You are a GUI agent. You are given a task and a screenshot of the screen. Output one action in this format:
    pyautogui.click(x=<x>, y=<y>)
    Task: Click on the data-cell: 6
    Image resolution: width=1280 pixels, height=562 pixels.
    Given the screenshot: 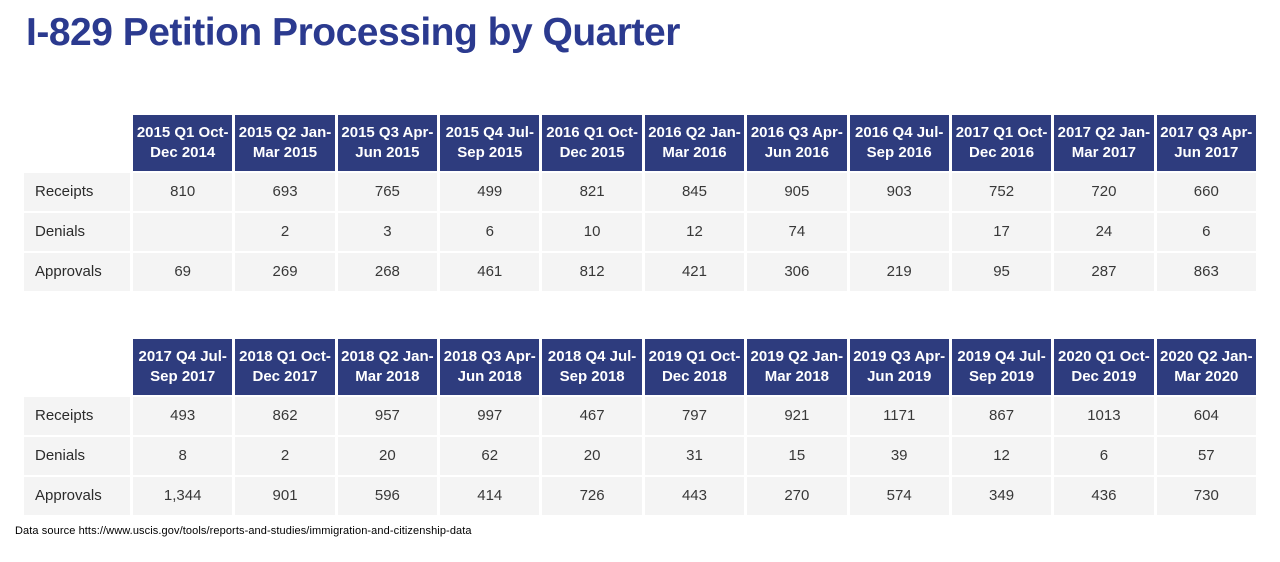 What is the action you would take?
    pyautogui.click(x=1206, y=231)
    